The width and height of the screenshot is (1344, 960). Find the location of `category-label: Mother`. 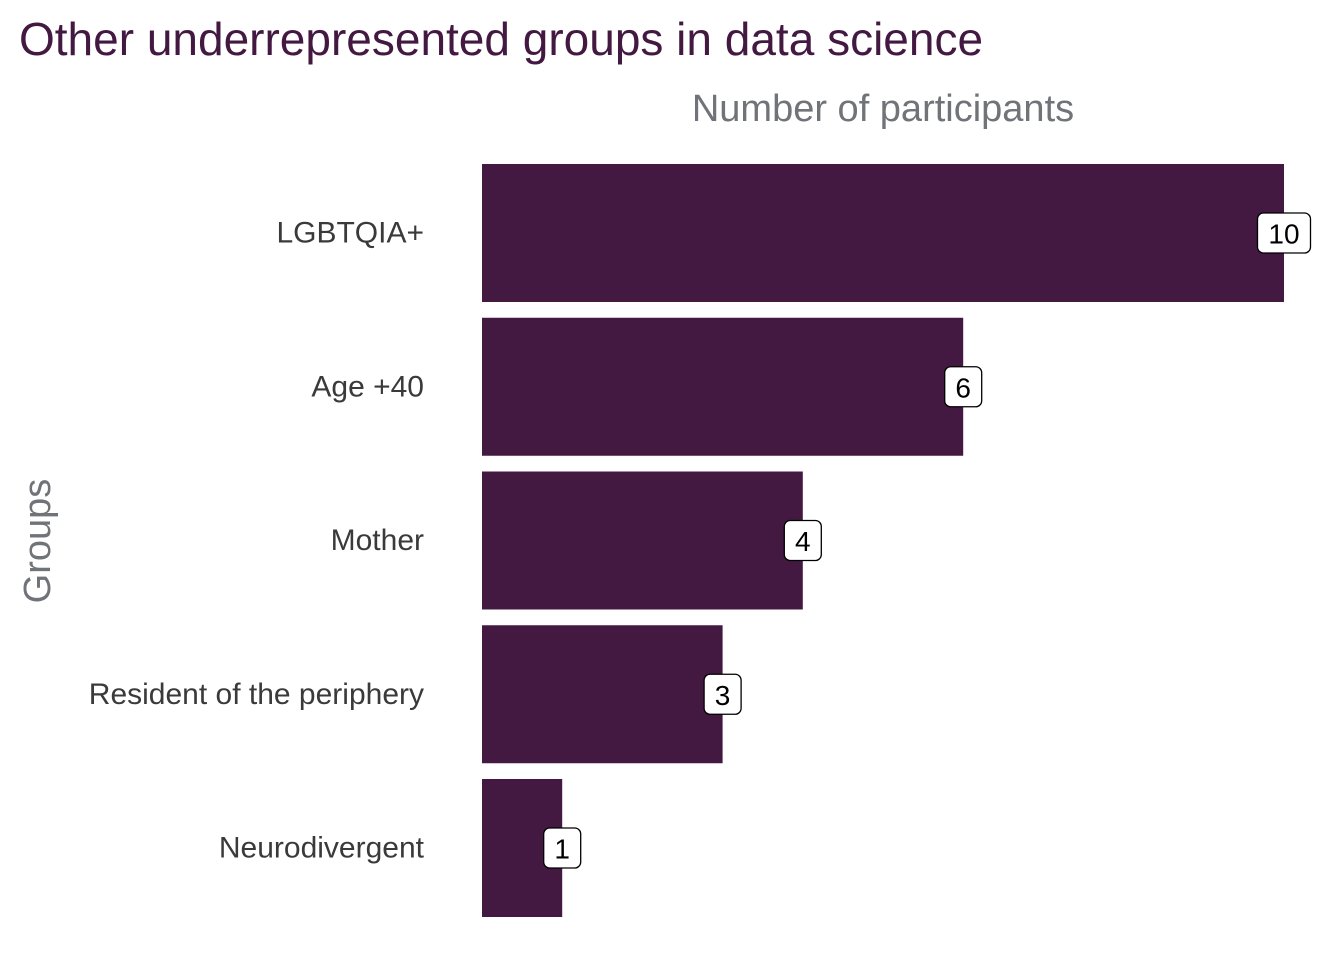

category-label: Mother is located at coordinates (377, 540).